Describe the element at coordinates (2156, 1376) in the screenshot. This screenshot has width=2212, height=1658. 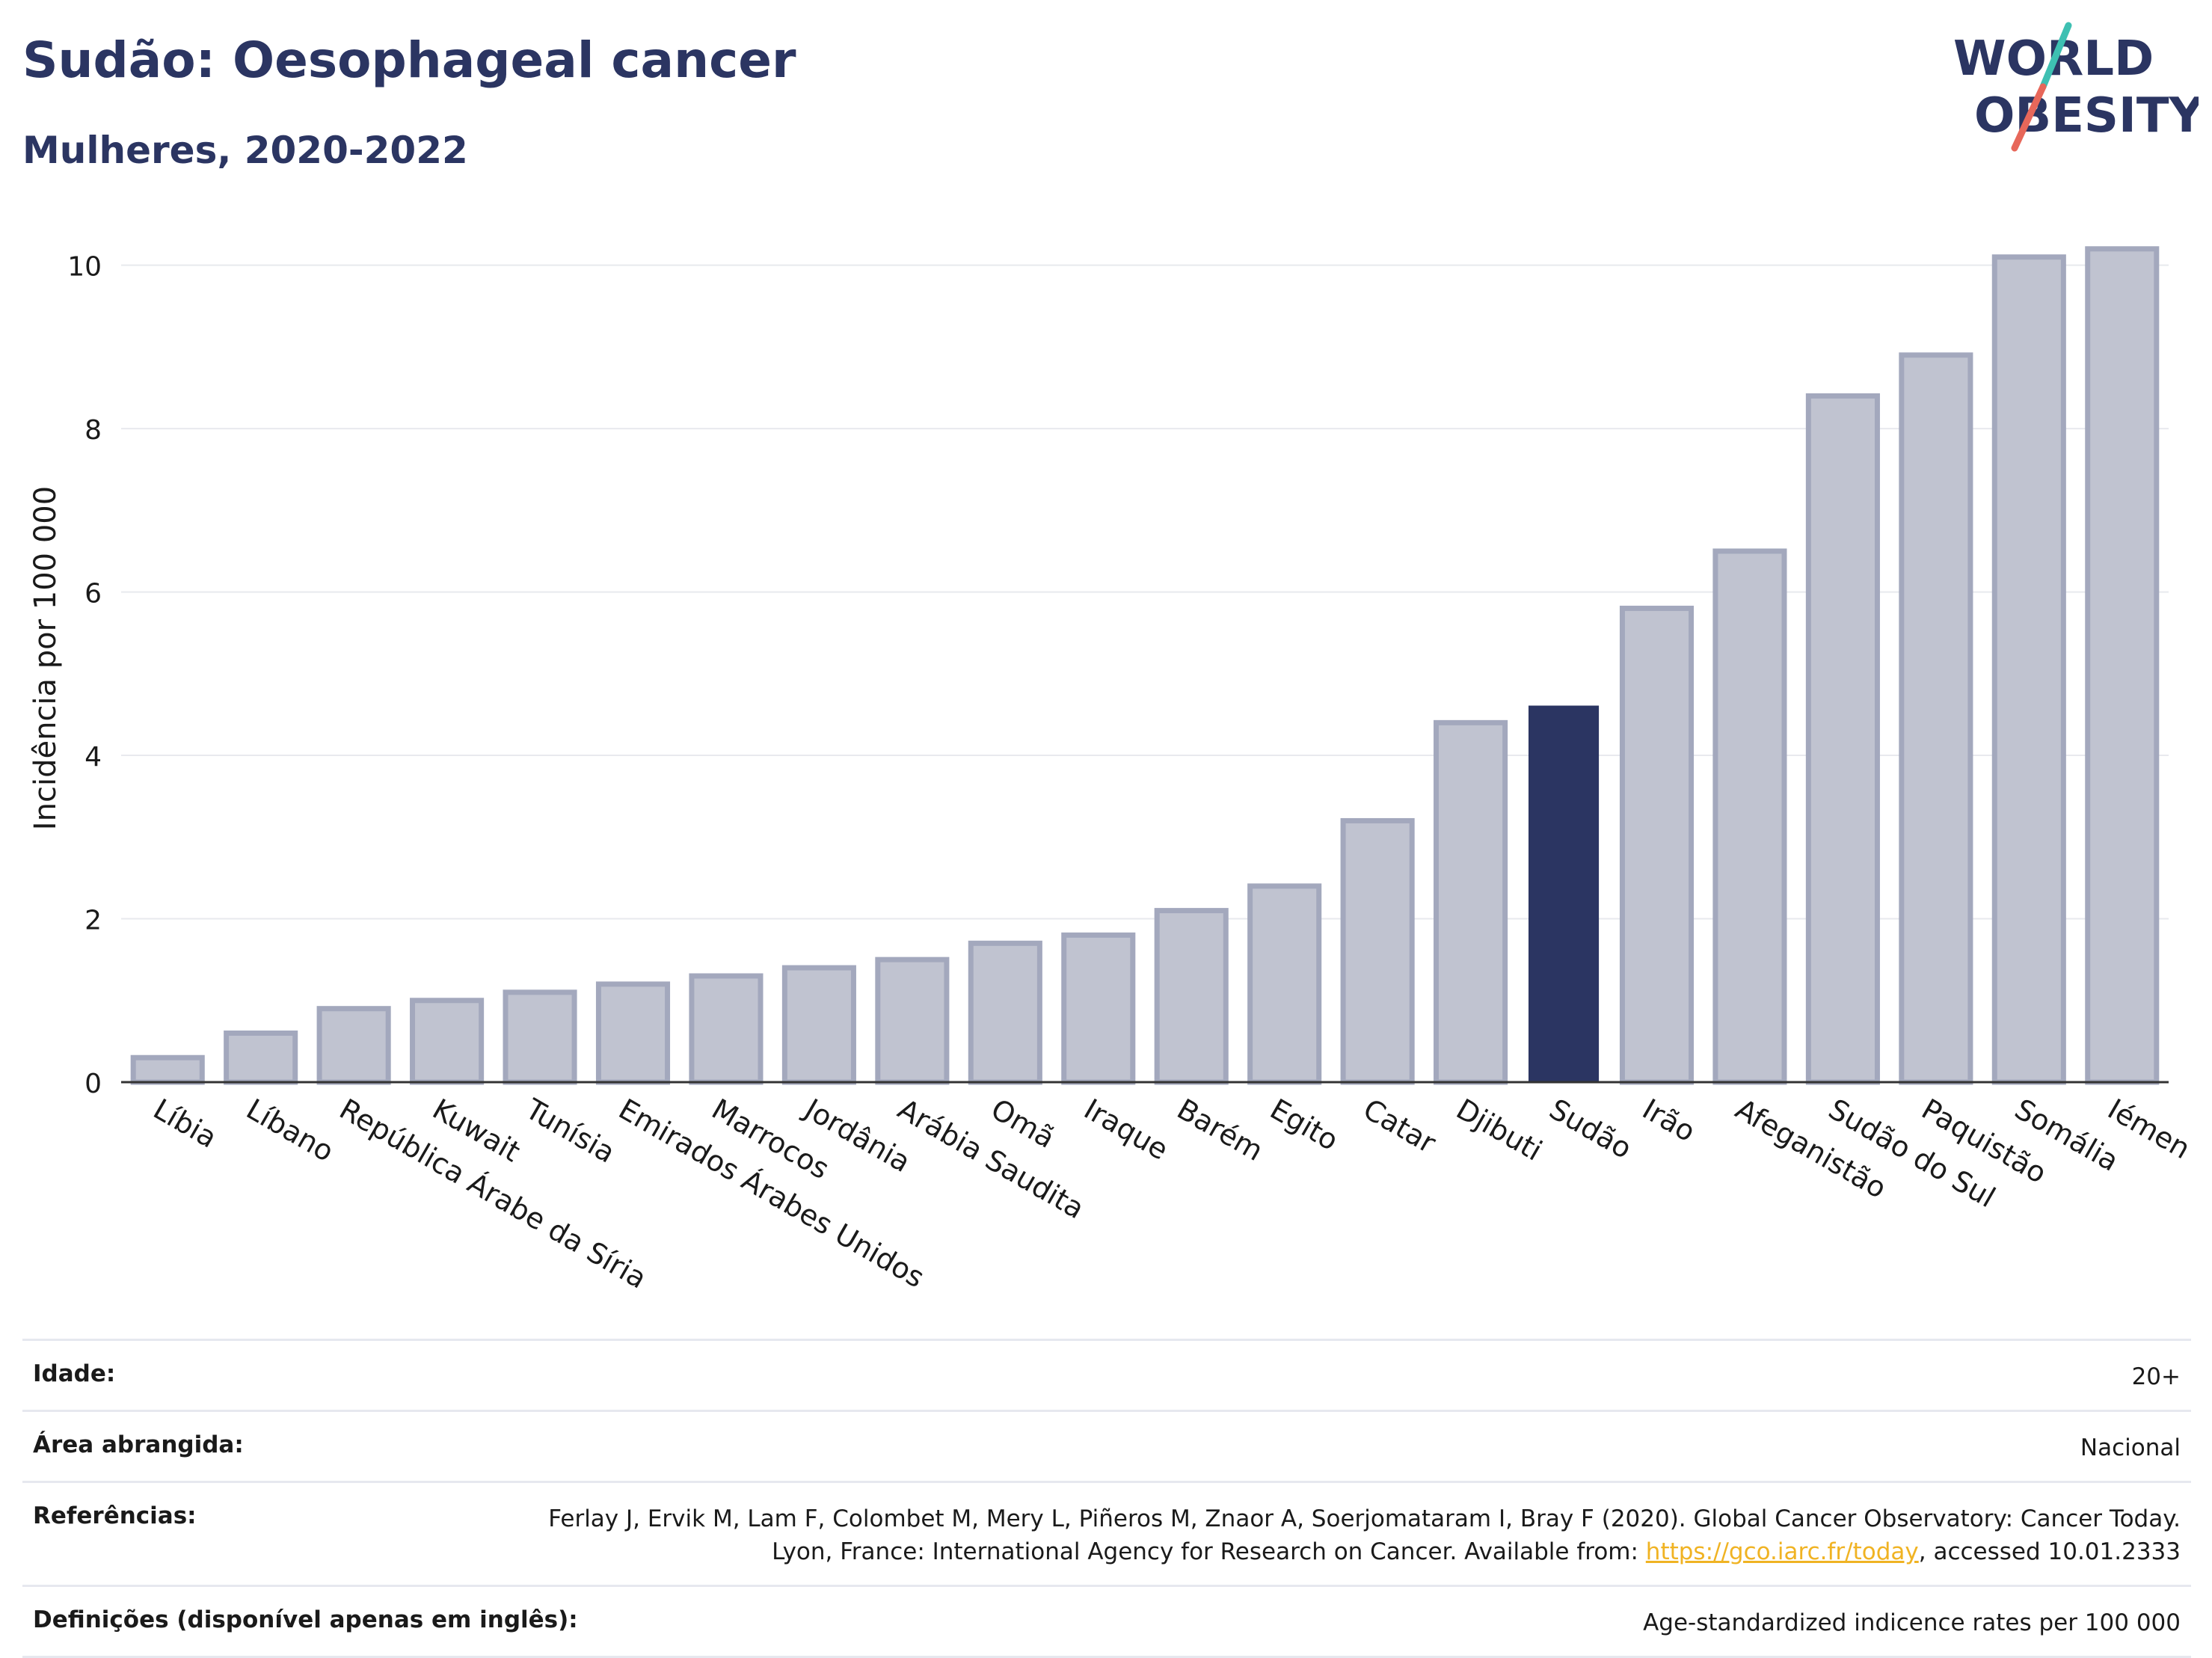
I see `info-value: 20+` at that location.